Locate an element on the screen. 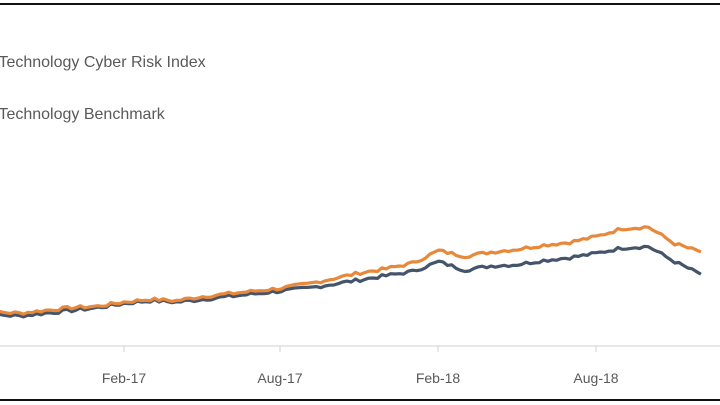  x-tick-label: Aug-17 is located at coordinates (280, 378).